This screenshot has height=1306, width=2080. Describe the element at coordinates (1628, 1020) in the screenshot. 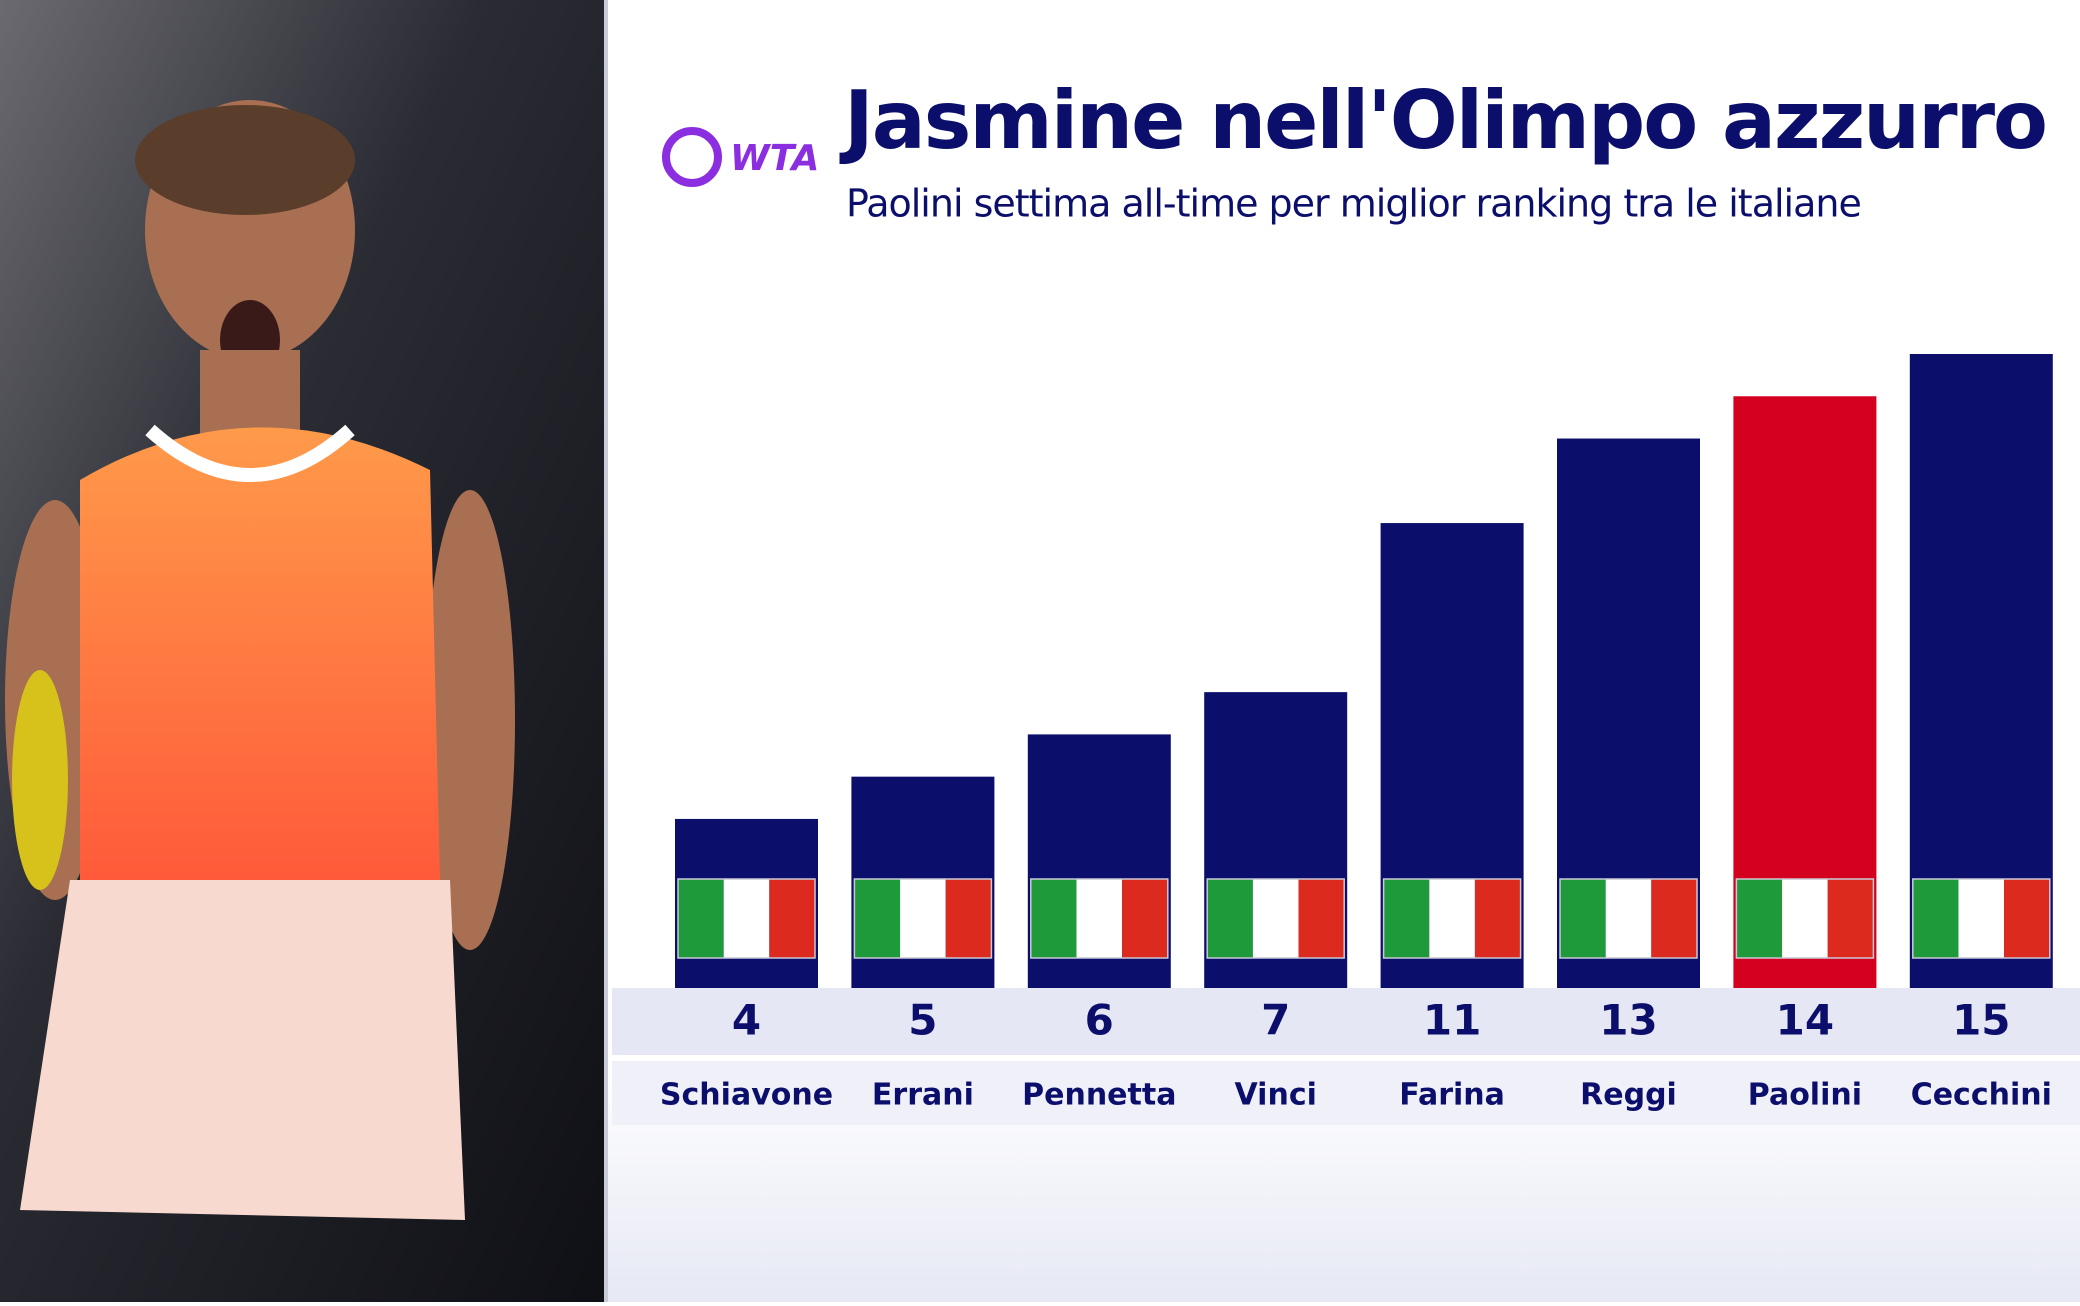

I see `value-label: 13` at that location.